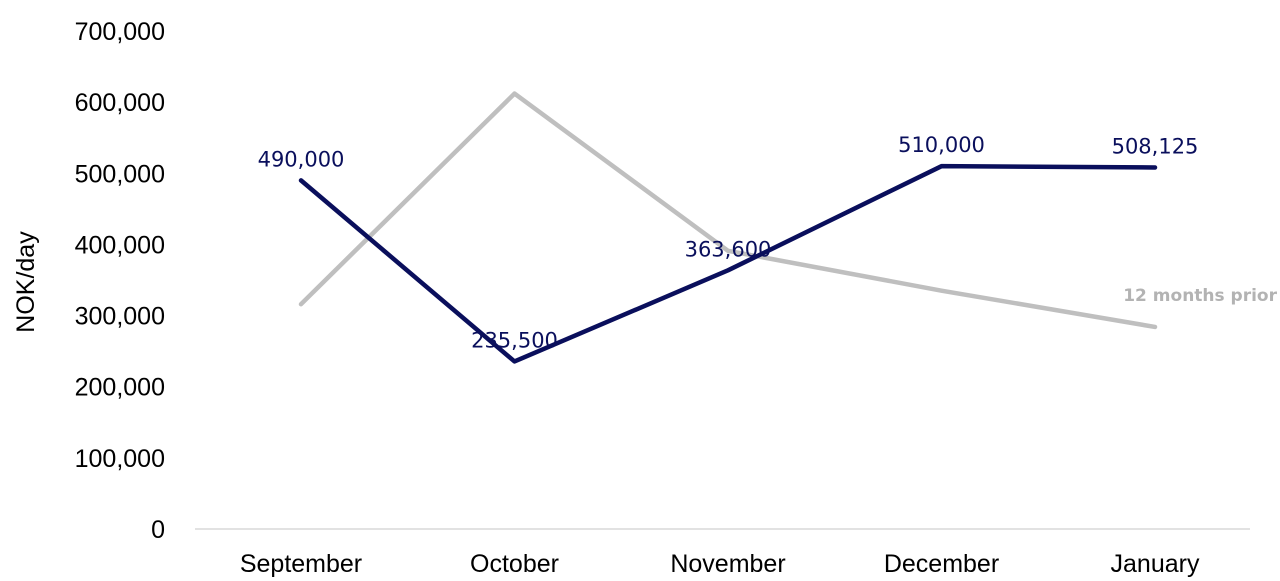  What do you see at coordinates (728, 249) in the screenshot?
I see `data-label: 363,600` at bounding box center [728, 249].